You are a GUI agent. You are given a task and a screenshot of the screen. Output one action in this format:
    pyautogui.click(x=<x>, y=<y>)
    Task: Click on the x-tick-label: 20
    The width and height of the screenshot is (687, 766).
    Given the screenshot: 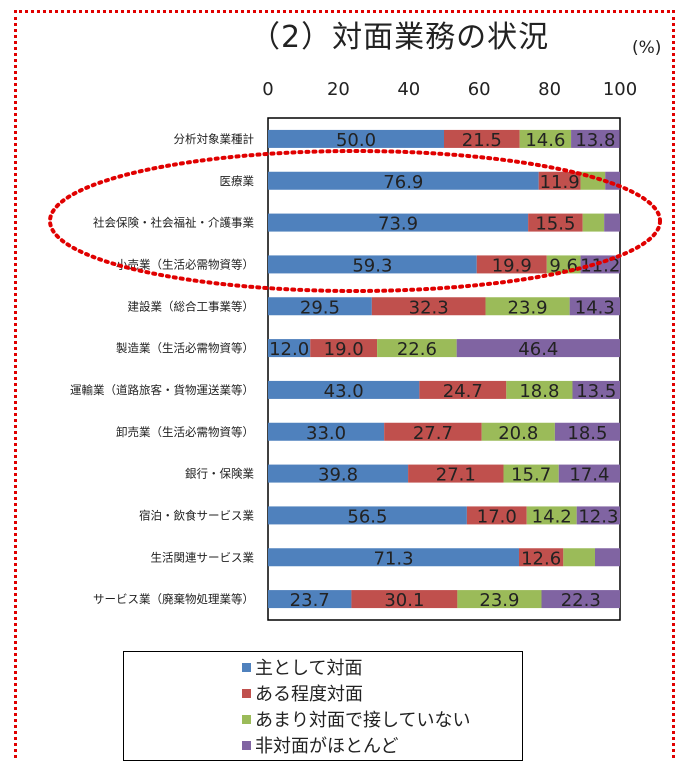 What is the action you would take?
    pyautogui.click(x=338, y=89)
    